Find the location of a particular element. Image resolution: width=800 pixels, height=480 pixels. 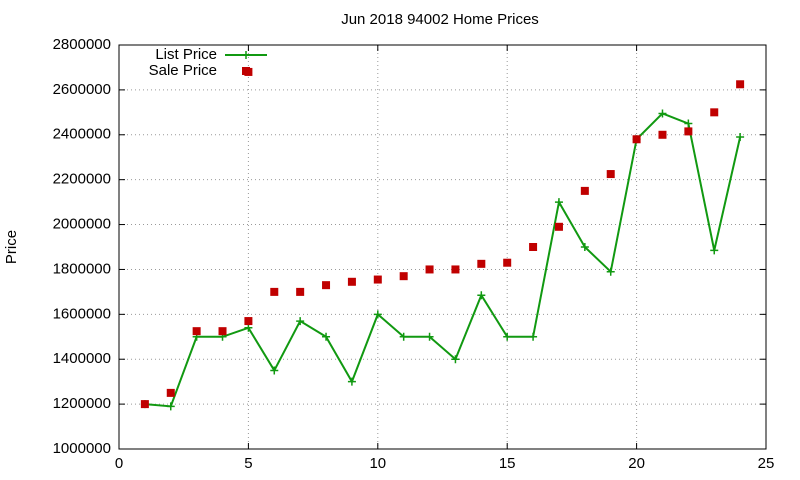

y-tick-label: 1200000 is located at coordinates (82, 403).